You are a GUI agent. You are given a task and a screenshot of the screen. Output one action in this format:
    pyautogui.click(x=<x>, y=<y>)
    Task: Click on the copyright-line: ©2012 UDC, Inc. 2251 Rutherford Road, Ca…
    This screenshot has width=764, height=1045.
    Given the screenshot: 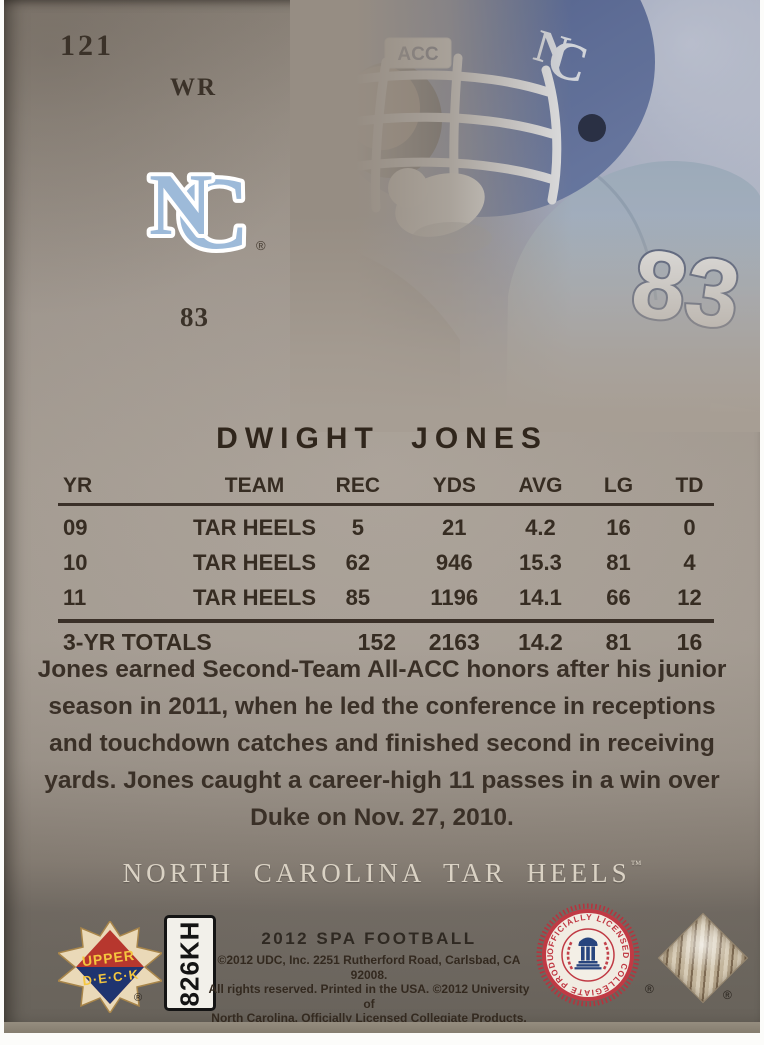 What is the action you would take?
    pyautogui.click(x=369, y=967)
    